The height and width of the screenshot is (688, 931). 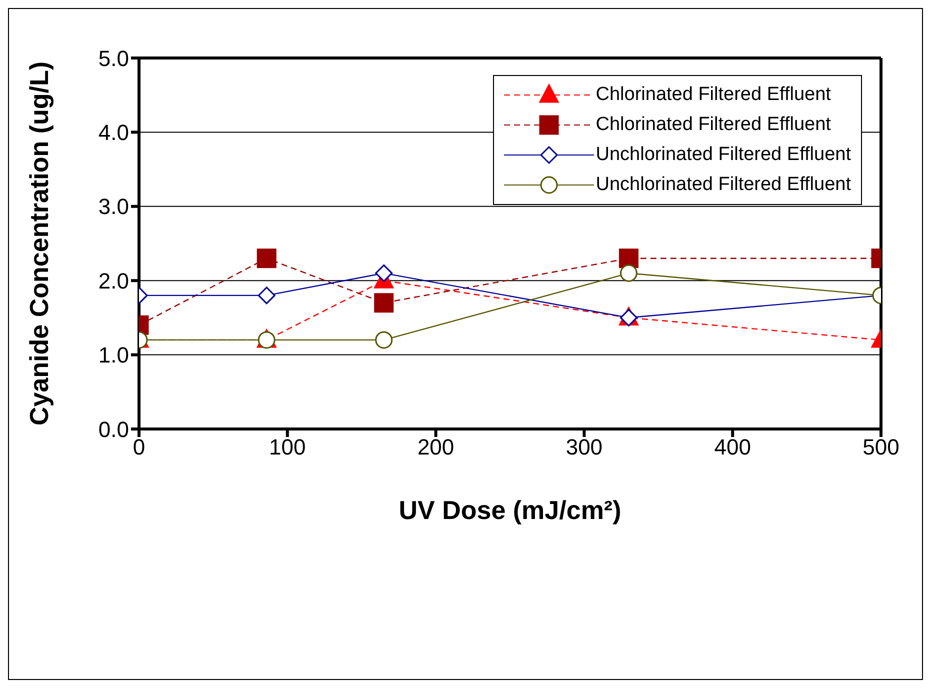 What do you see at coordinates (113, 207) in the screenshot?
I see `y-tick-label: 3.0` at bounding box center [113, 207].